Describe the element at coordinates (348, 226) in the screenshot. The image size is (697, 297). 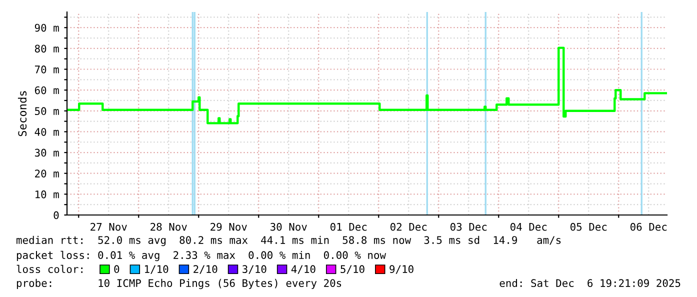
I see `x-tick-label: 01 Dec` at that location.